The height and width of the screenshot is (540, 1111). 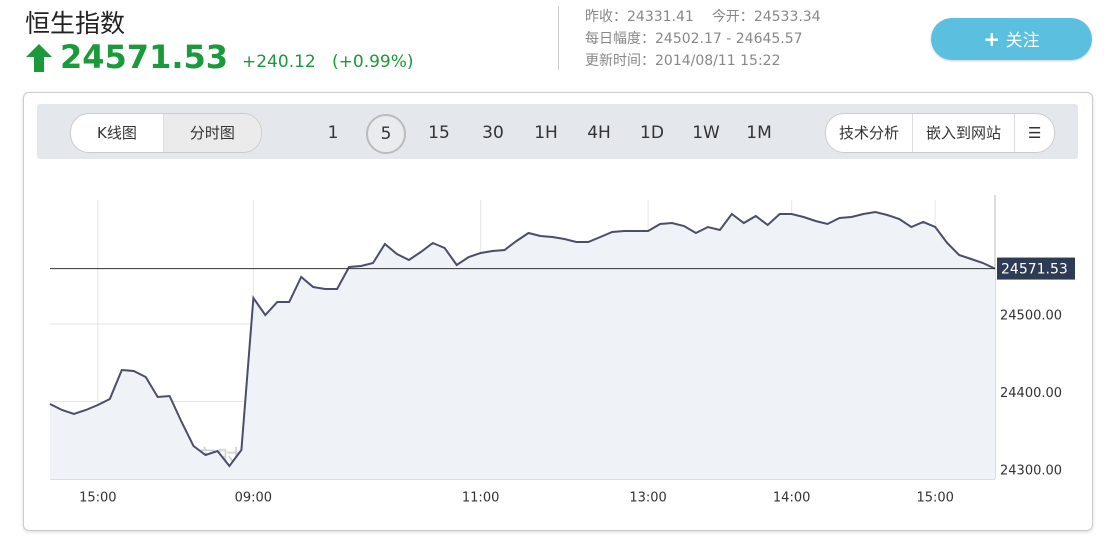 I want to click on tool: 嵌入到网站, so click(x=963, y=133).